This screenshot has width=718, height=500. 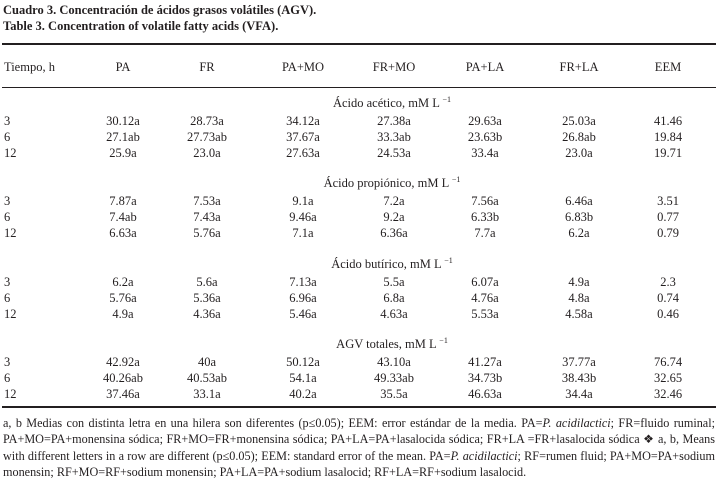 What do you see at coordinates (303, 217) in the screenshot?
I see `value-cell: 9.46a` at bounding box center [303, 217].